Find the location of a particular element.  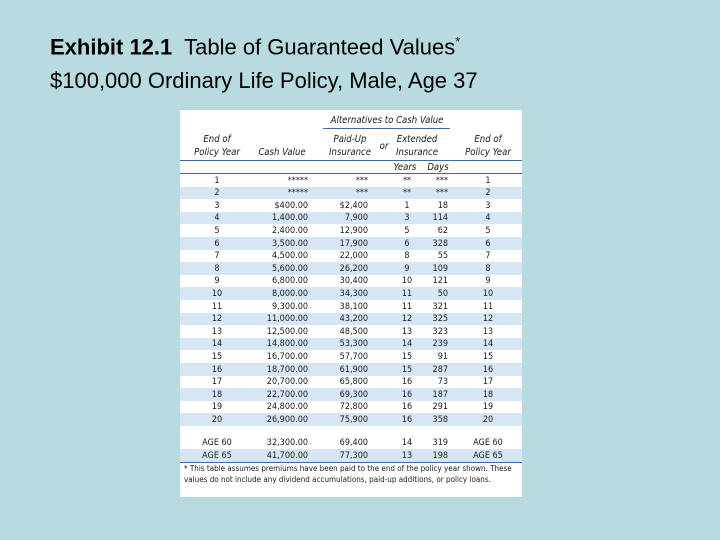

table-cell: 12,500.00 is located at coordinates (287, 331).